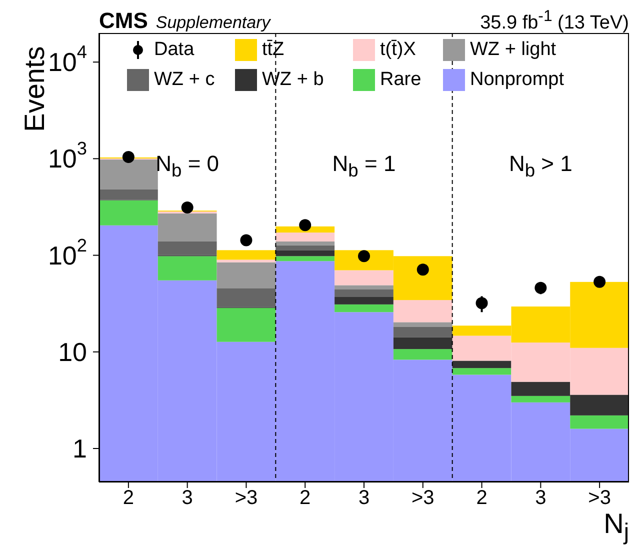 The width and height of the screenshot is (635, 546). What do you see at coordinates (273, 50) in the screenshot?
I see `legend-label: tt̄Z` at bounding box center [273, 50].